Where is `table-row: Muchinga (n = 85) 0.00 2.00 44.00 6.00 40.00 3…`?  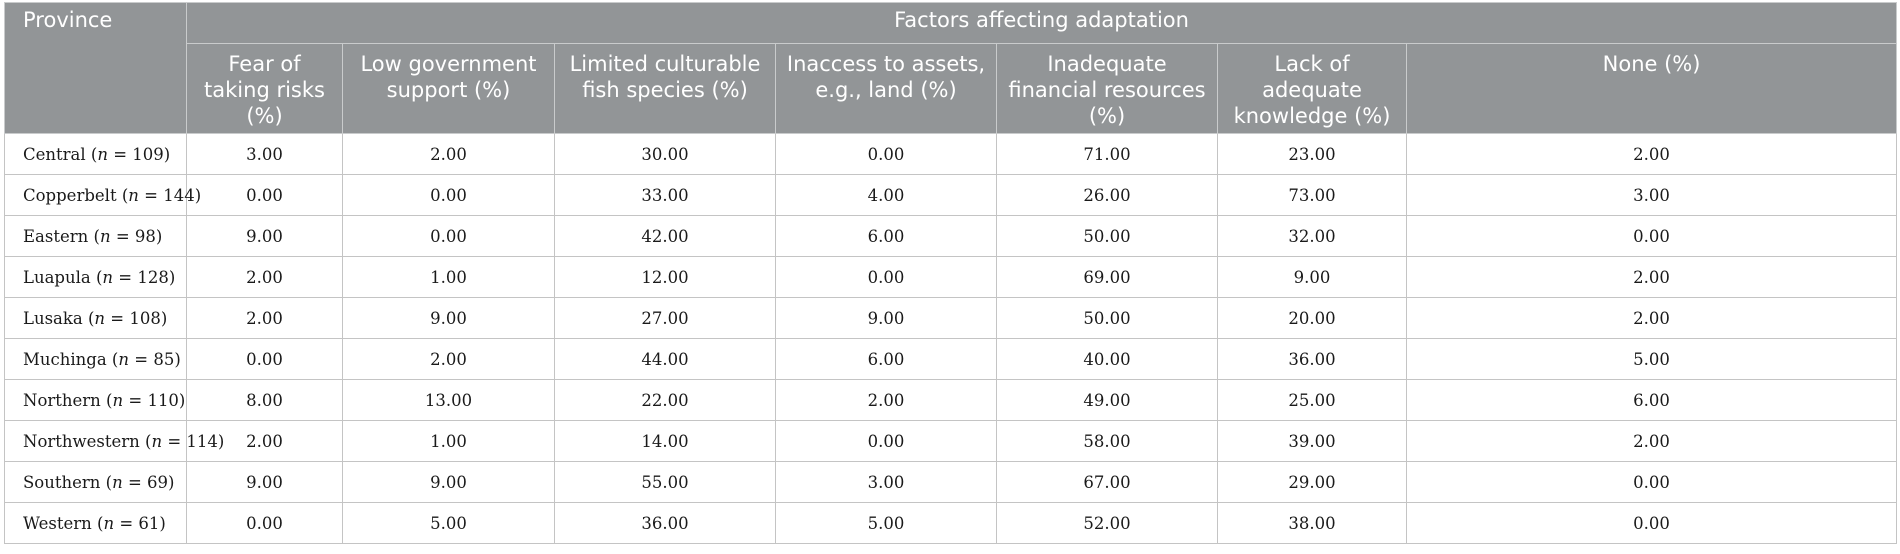
table-row: Muchinga (n = 85) 0.00 2.00 44.00 6.00 40.00 3… is located at coordinates (951, 359).